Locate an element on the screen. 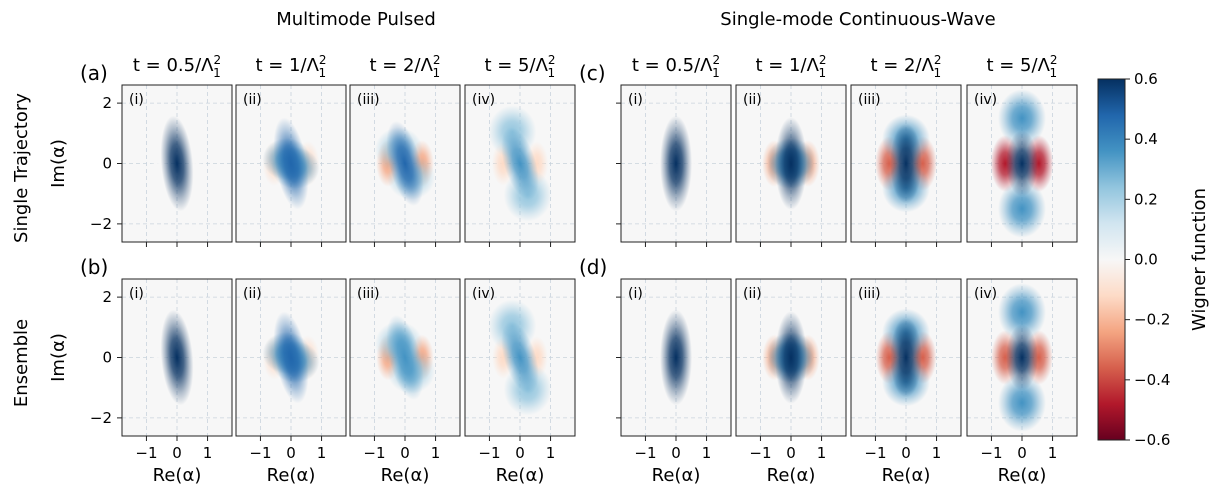 Image resolution: width=1225 pixels, height=494 pixels. panel-label: (b) is located at coordinates (94, 267).